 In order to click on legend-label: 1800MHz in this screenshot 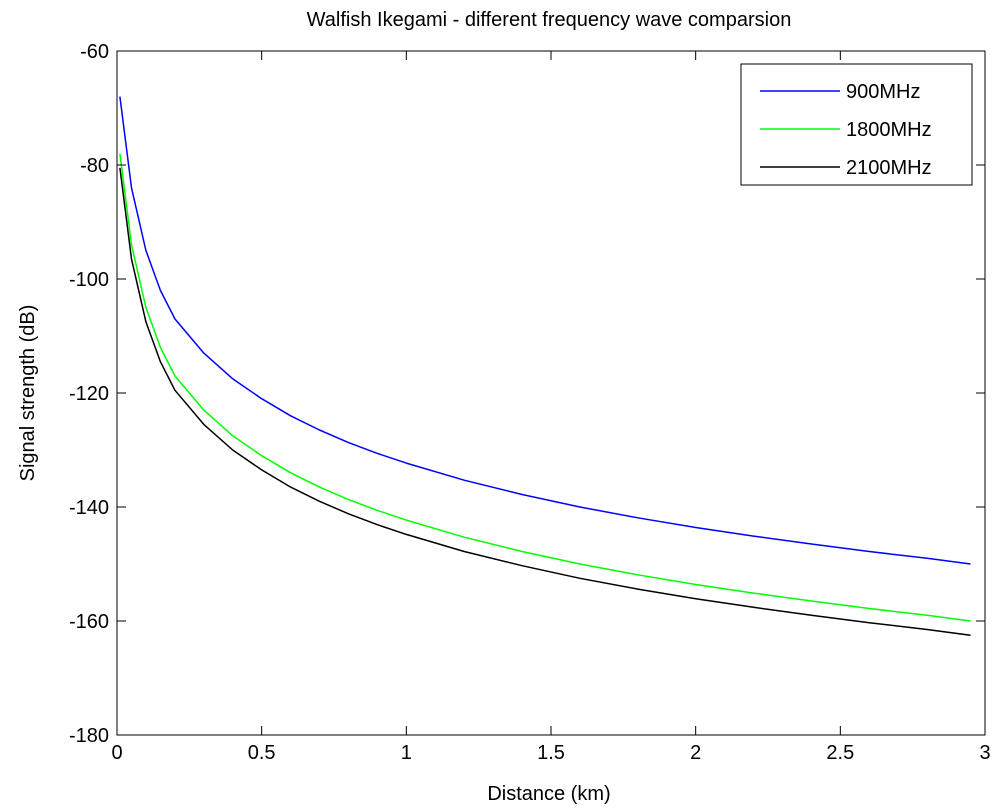, I will do `click(889, 130)`.